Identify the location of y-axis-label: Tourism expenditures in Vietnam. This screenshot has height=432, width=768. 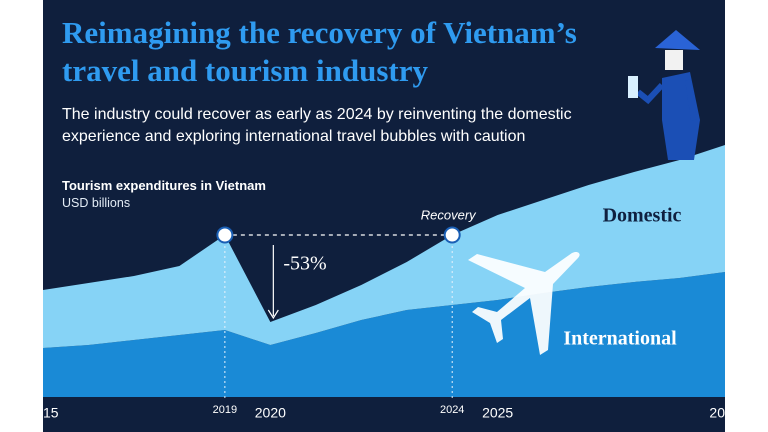
(164, 185).